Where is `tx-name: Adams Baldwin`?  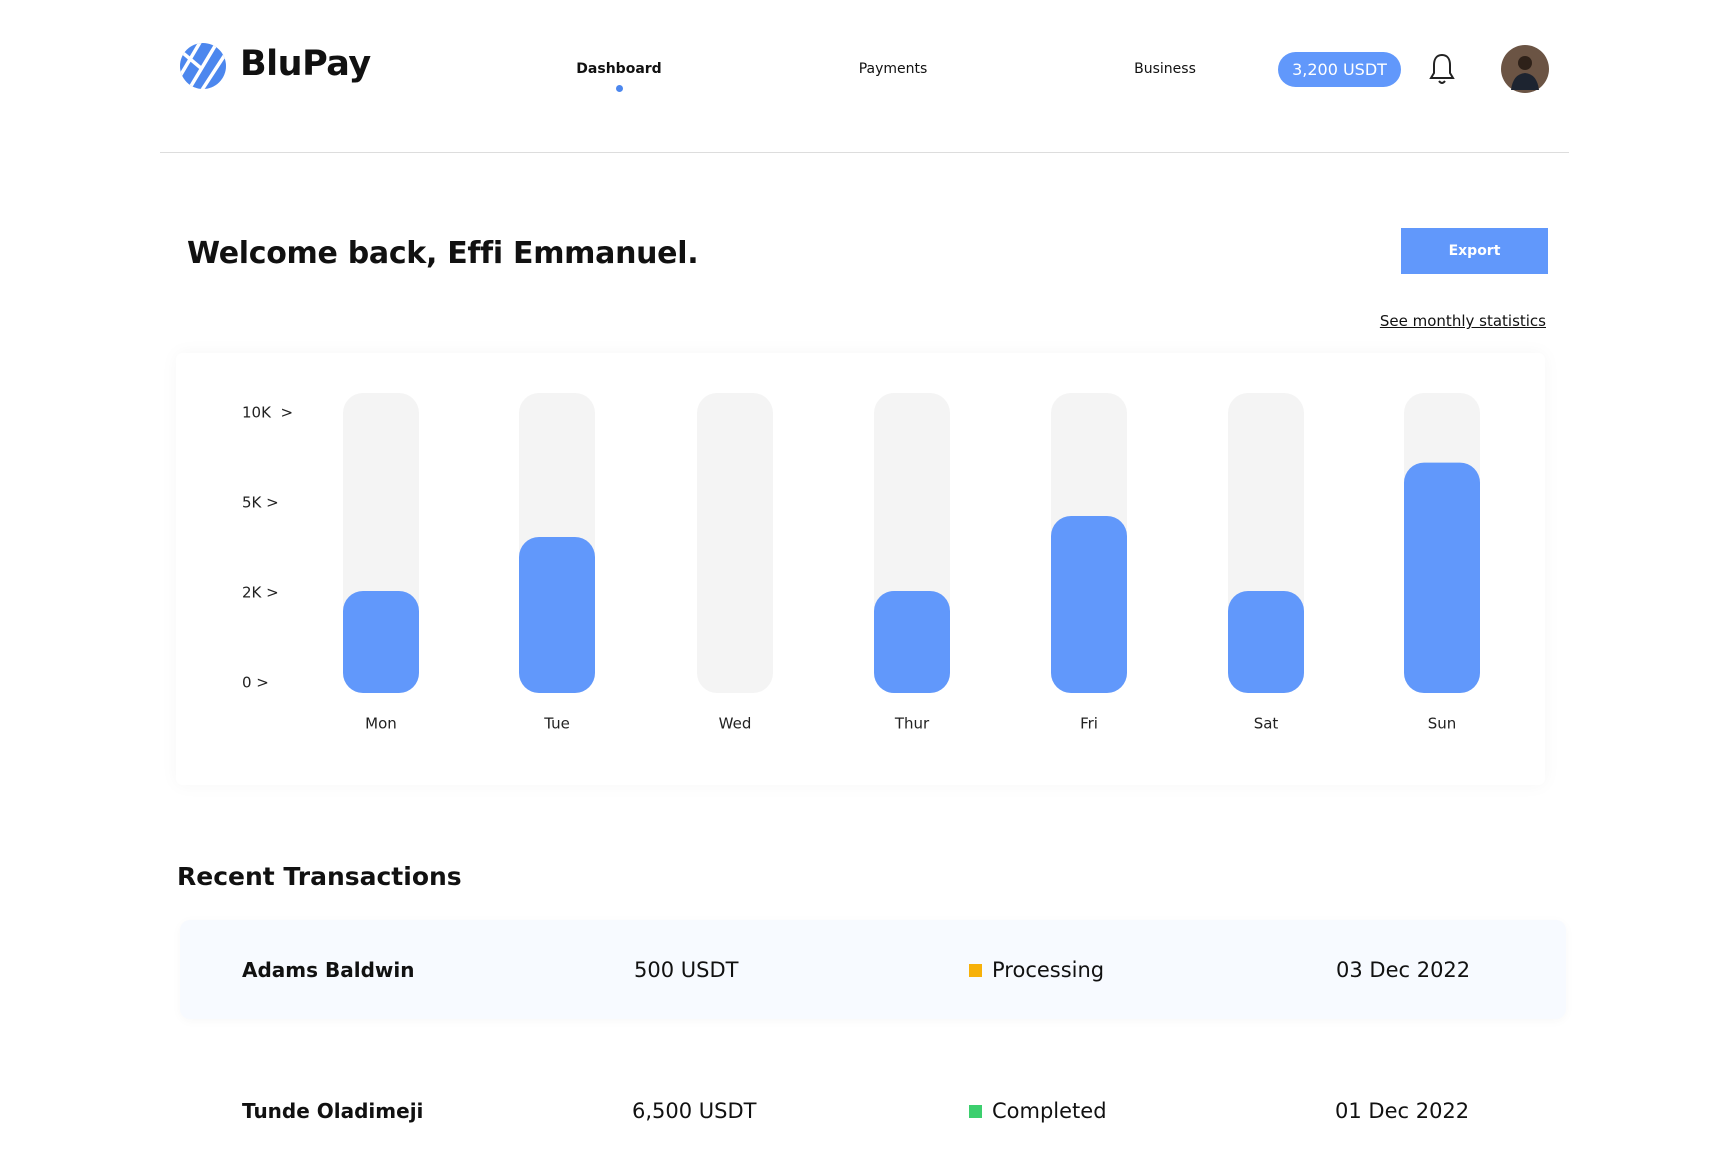 tx-name: Adams Baldwin is located at coordinates (328, 969).